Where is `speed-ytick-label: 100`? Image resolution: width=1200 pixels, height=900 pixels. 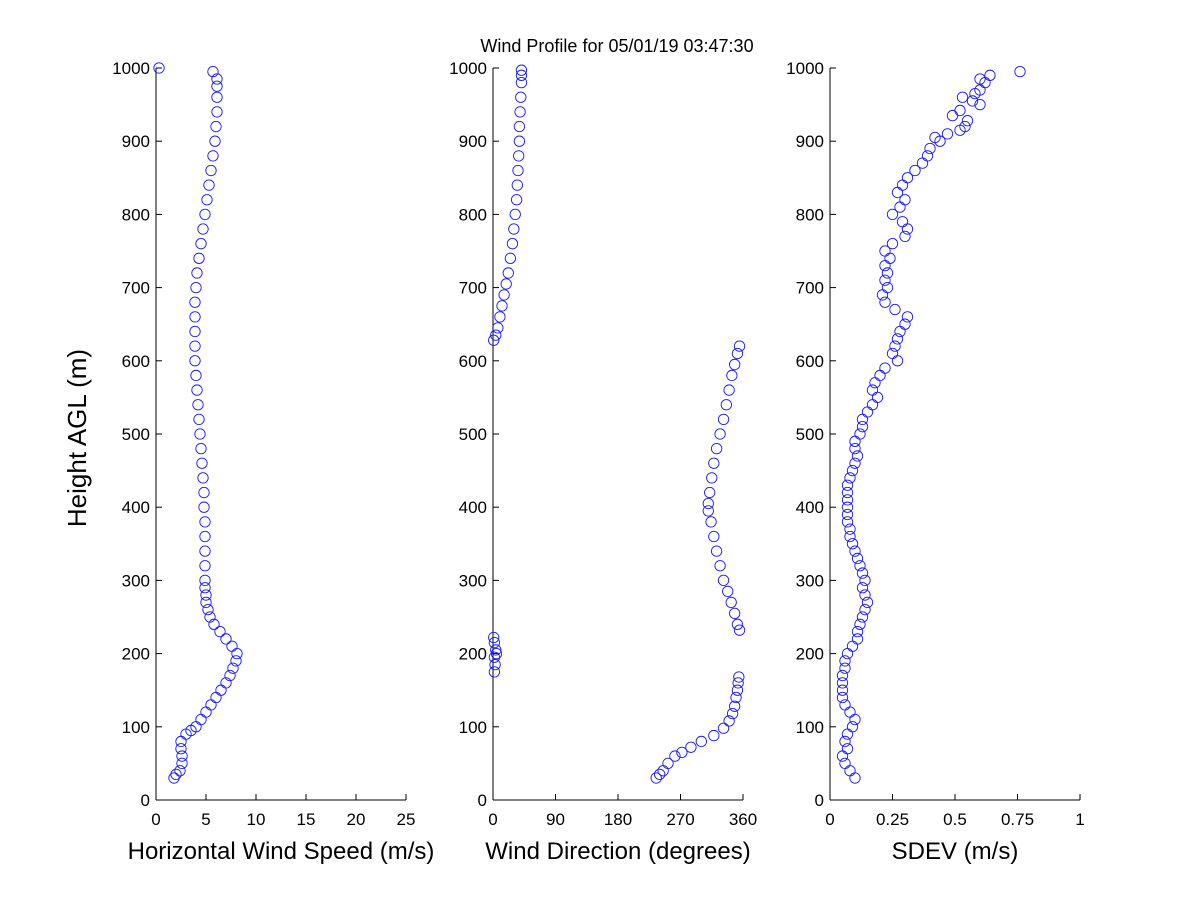
speed-ytick-label: 100 is located at coordinates (136, 727).